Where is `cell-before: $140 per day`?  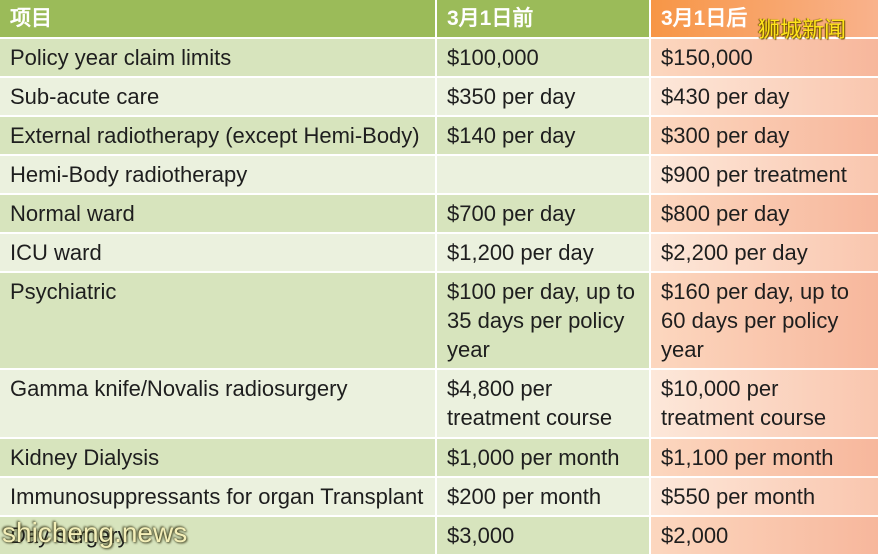
cell-before: $140 per day is located at coordinates (543, 135).